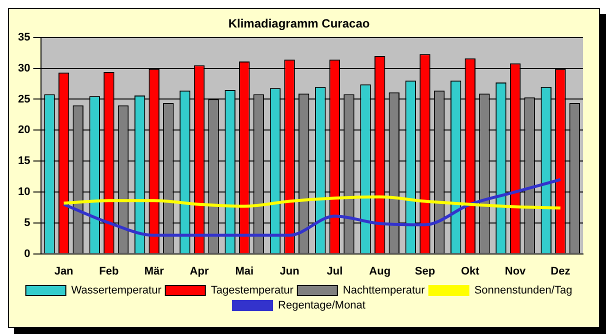  Describe the element at coordinates (322, 306) in the screenshot. I see `legend-label: Regentage/Monat` at that location.